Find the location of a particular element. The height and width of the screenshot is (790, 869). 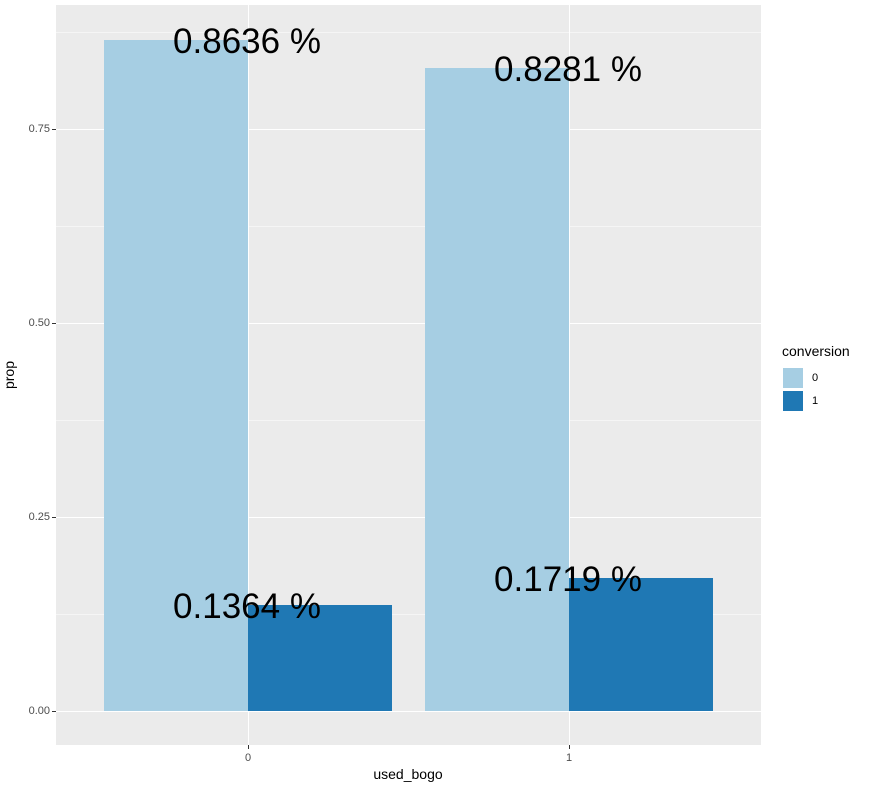

bar-label: 0.8281 % is located at coordinates (568, 69).